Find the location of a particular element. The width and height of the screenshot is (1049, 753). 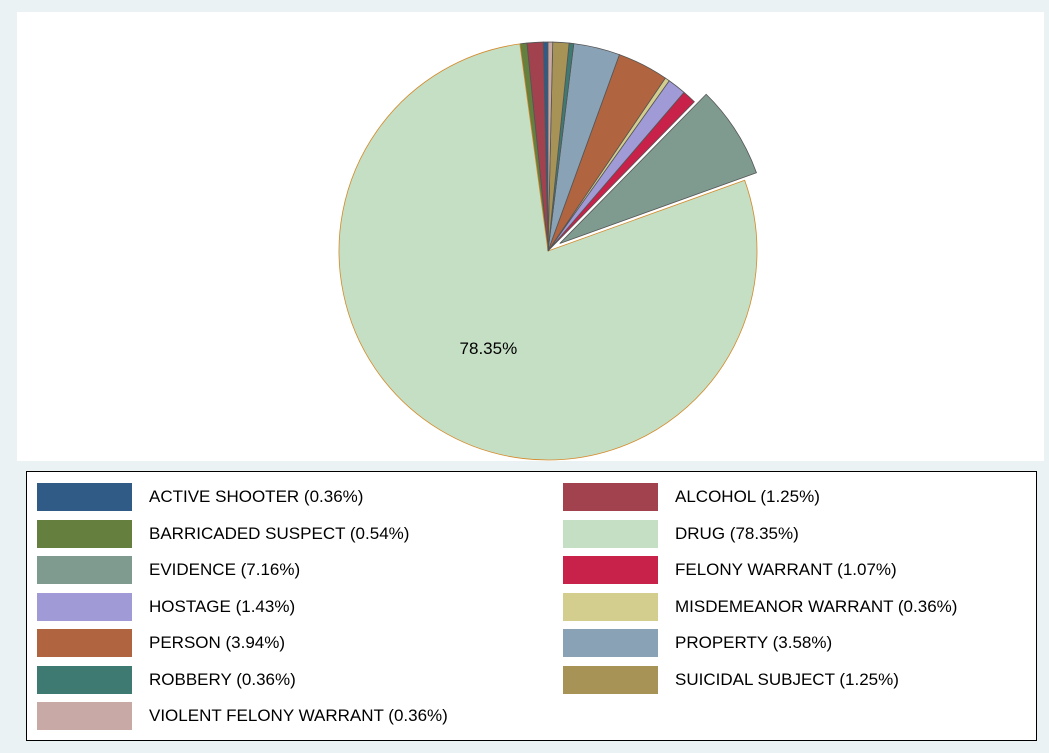

legend-item-misdemeanor-warrant: MISDEMEANOR WARRANT (0.36%) is located at coordinates (760, 606).